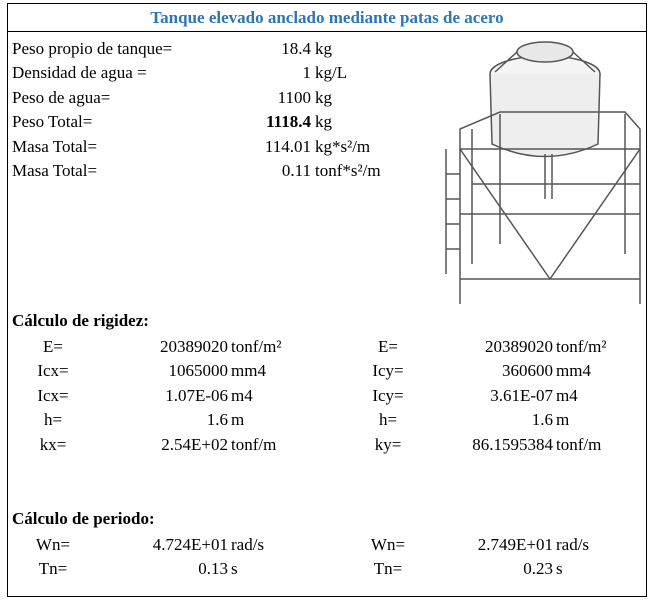 Image resolution: width=652 pixels, height=601 pixels. Describe the element at coordinates (83, 518) in the screenshot. I see `section-heading: Cálculo de periodo:` at that location.